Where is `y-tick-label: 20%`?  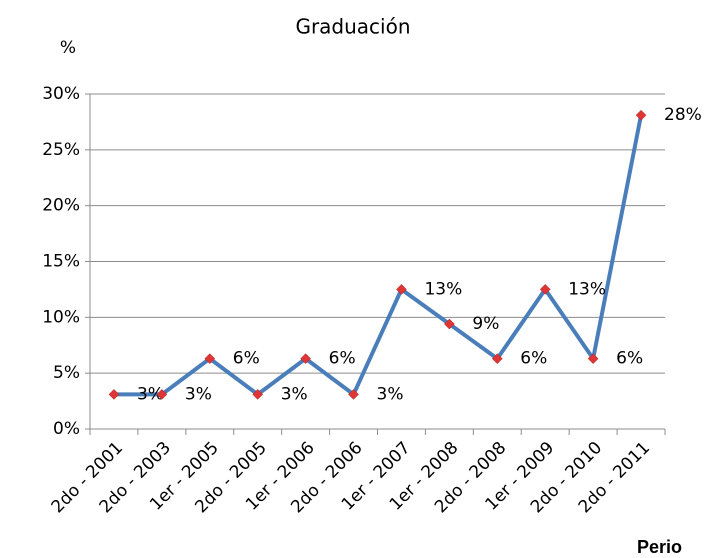
y-tick-label: 20% is located at coordinates (61, 206).